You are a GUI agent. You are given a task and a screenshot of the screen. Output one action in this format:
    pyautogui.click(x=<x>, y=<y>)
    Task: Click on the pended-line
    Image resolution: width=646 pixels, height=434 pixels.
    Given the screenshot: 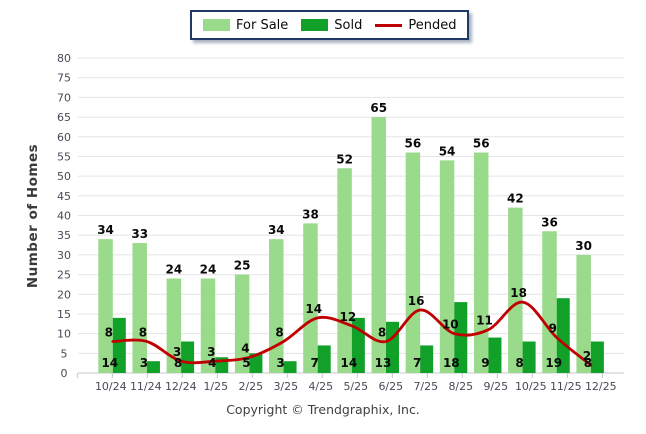 What is the action you would take?
    pyautogui.click(x=352, y=333)
    